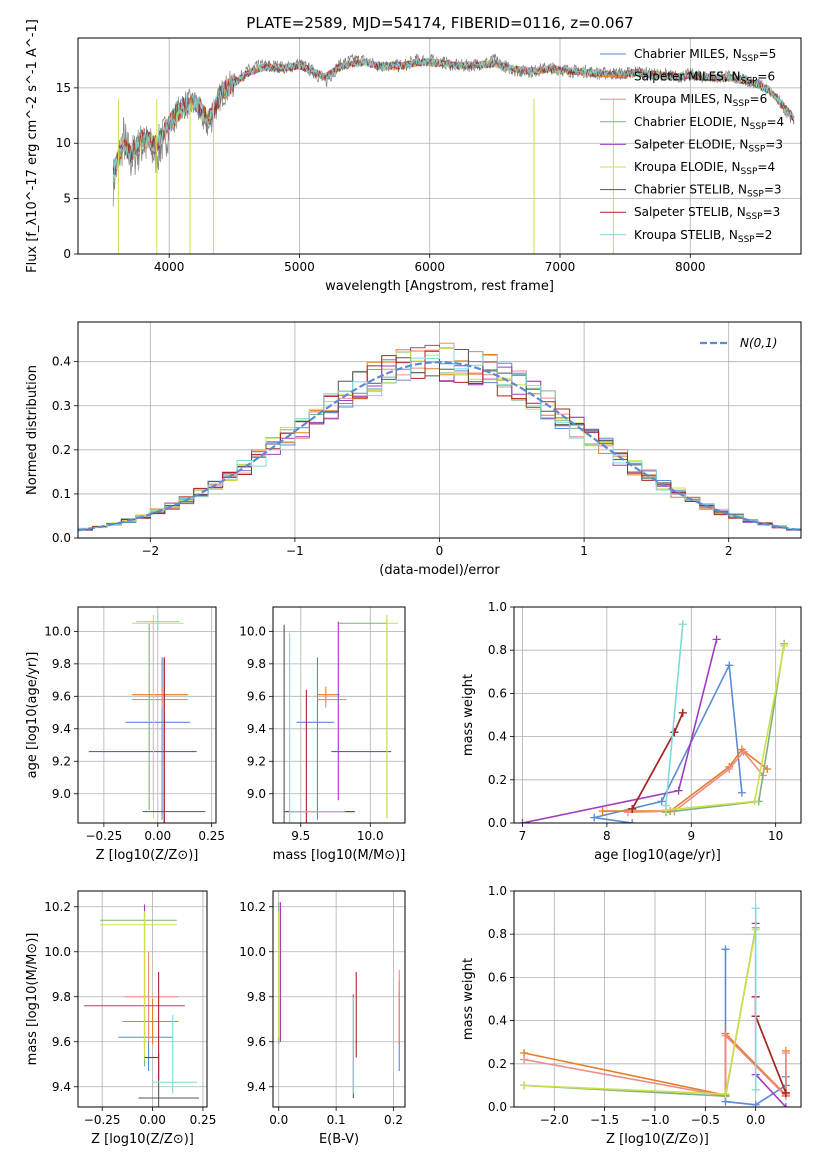 This screenshot has width=819, height=1170. What do you see at coordinates (654, 1120) in the screenshot?
I see `x-tick-label: −1.0` at bounding box center [654, 1120].